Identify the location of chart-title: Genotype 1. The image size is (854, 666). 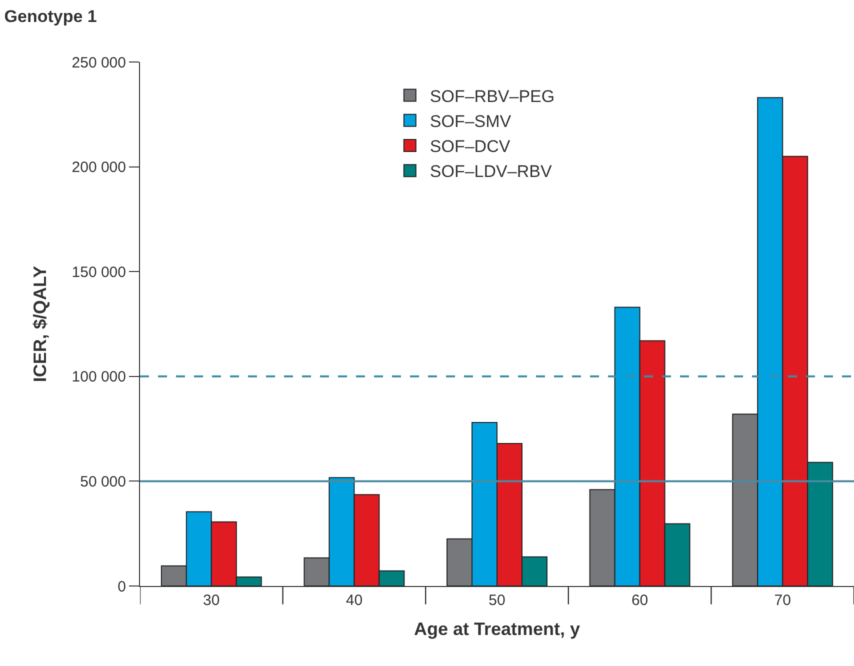
(50, 16).